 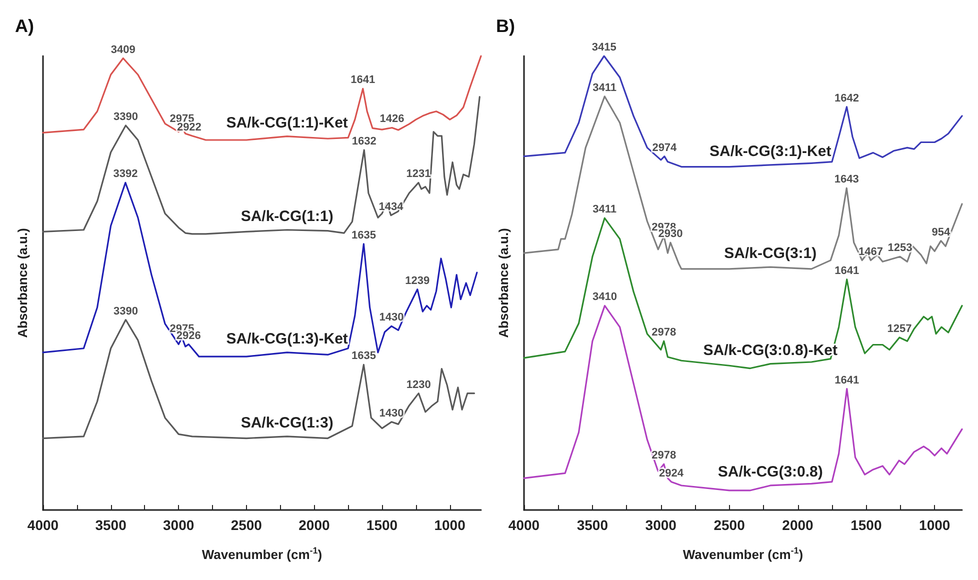 What do you see at coordinates (287, 123) in the screenshot?
I see `series-label: SA/k-CG(1:1)-Ket` at bounding box center [287, 123].